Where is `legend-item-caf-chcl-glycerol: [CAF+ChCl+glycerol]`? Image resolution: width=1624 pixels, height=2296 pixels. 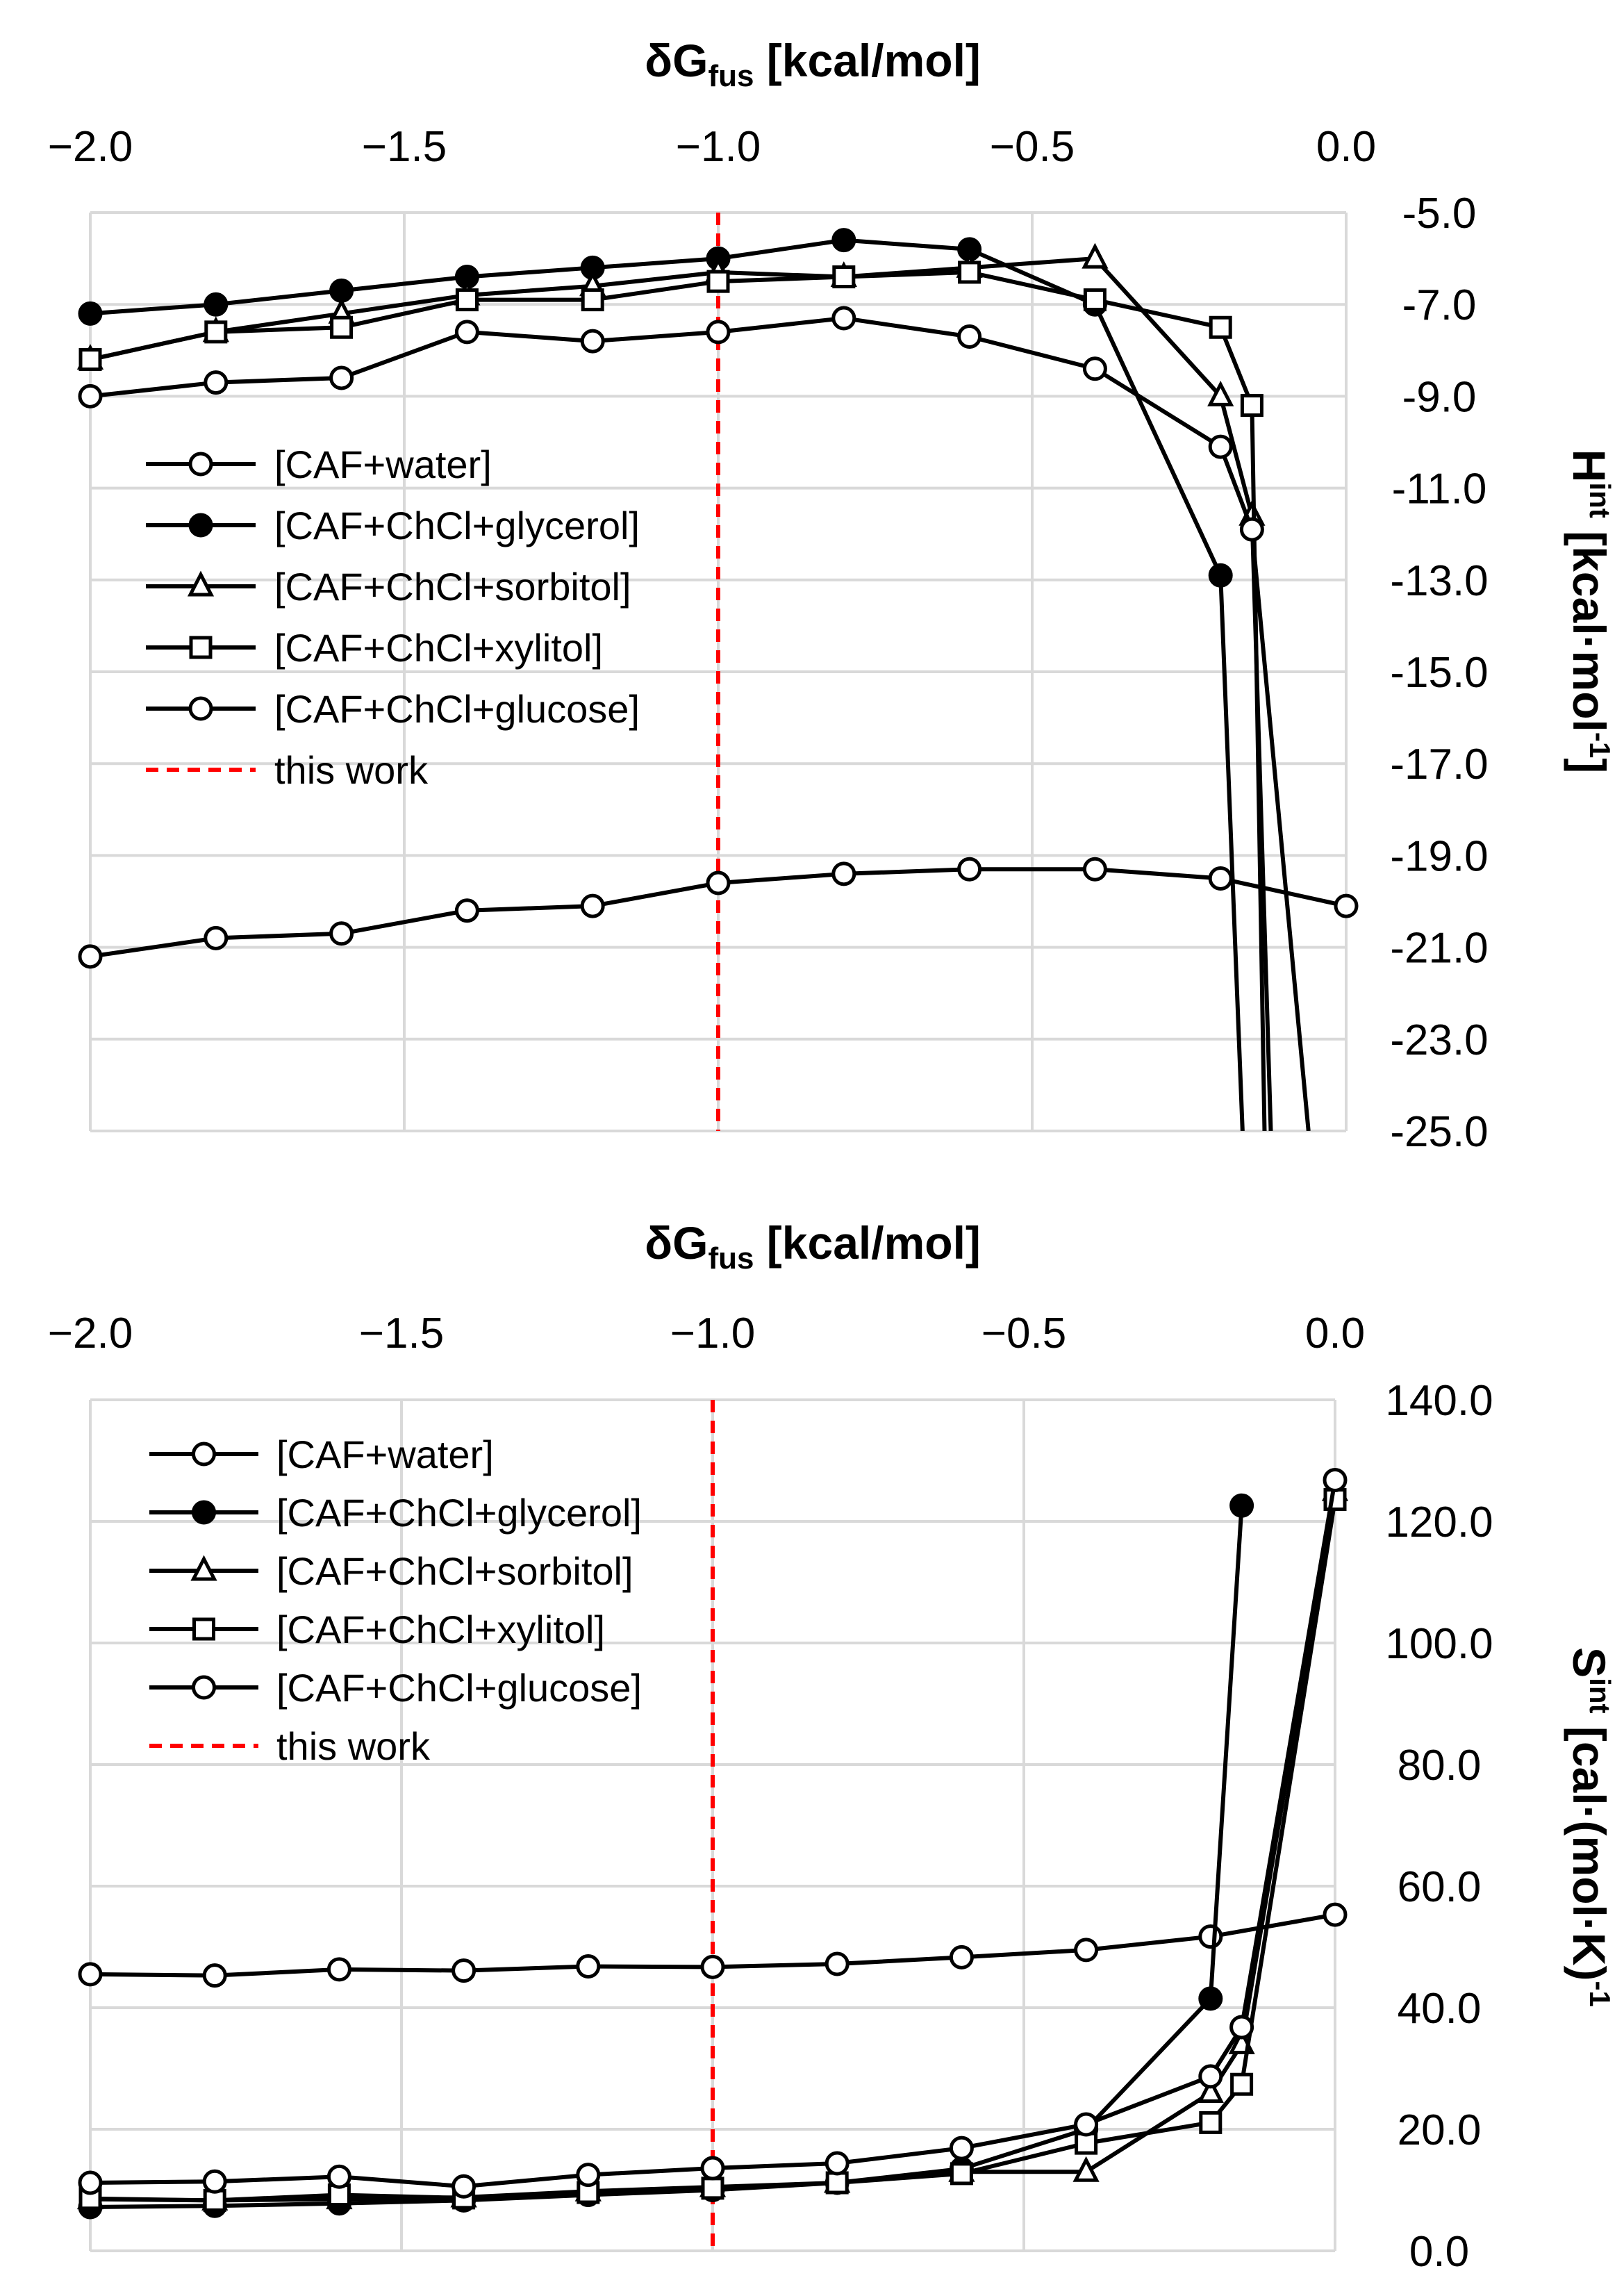 legend-item-caf-chcl-glycerol: [CAF+ChCl+glycerol] is located at coordinates (396, 1513).